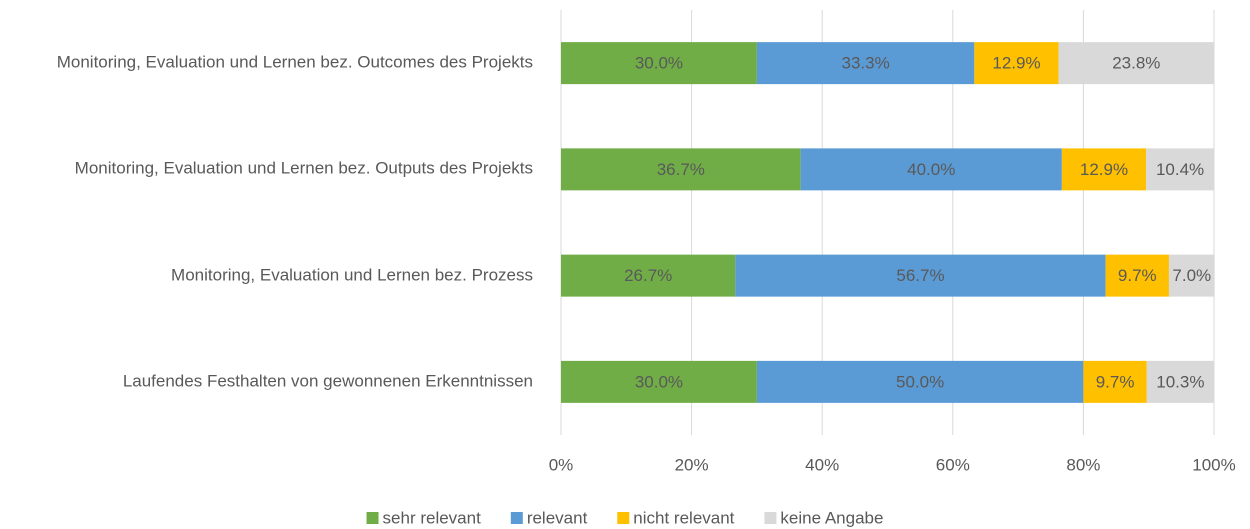 The width and height of the screenshot is (1250, 529). Describe the element at coordinates (1083, 464) in the screenshot. I see `x-tick-label: 80%` at that location.